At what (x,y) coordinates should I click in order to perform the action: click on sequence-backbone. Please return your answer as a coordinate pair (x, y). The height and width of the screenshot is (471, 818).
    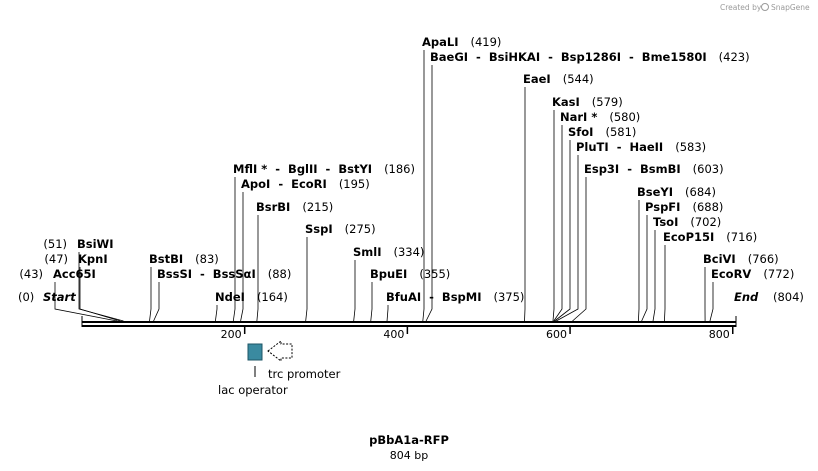
    Looking at the image, I should click on (409, 324).